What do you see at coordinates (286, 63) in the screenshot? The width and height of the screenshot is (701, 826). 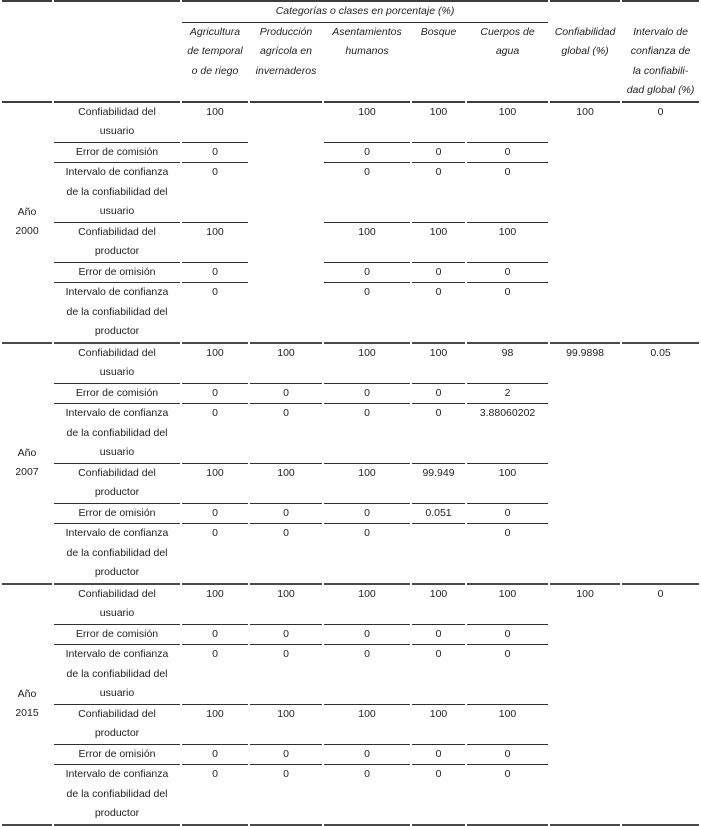 I see `column-header-produccion: Producción agrícola en invernaderos` at bounding box center [286, 63].